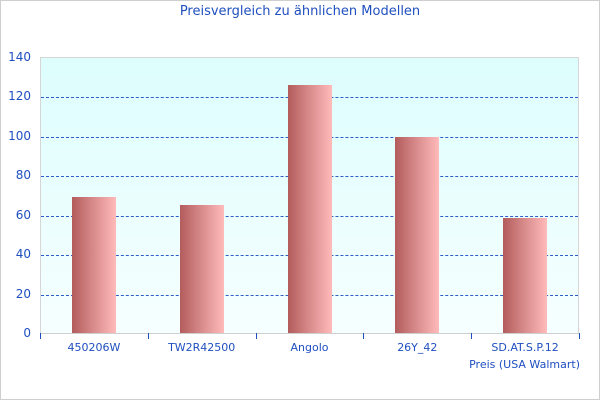 The width and height of the screenshot is (600, 400). Describe the element at coordinates (19, 57) in the screenshot. I see `y-tick-label: 140` at that location.